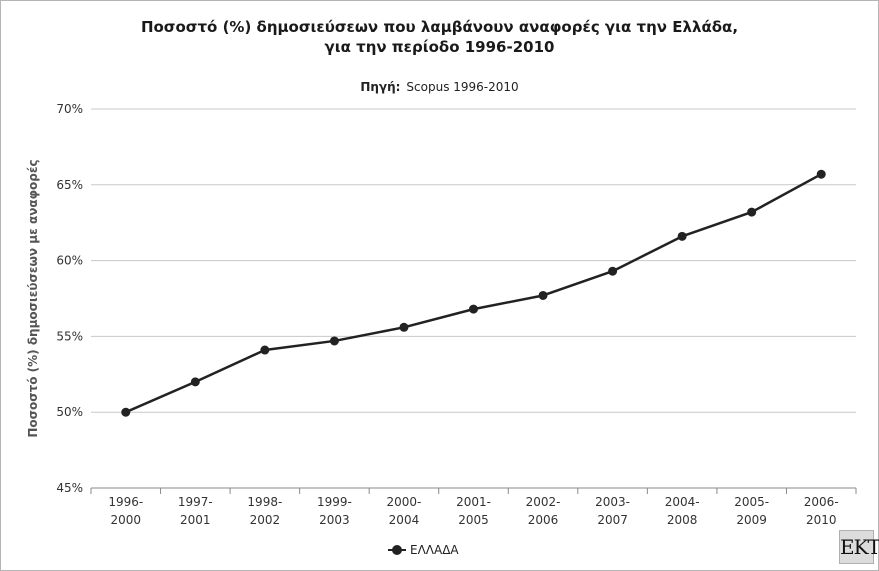 This screenshot has height=571, width=879. I want to click on legend-label: ΕΛΛΑΔΑ, so click(434, 550).